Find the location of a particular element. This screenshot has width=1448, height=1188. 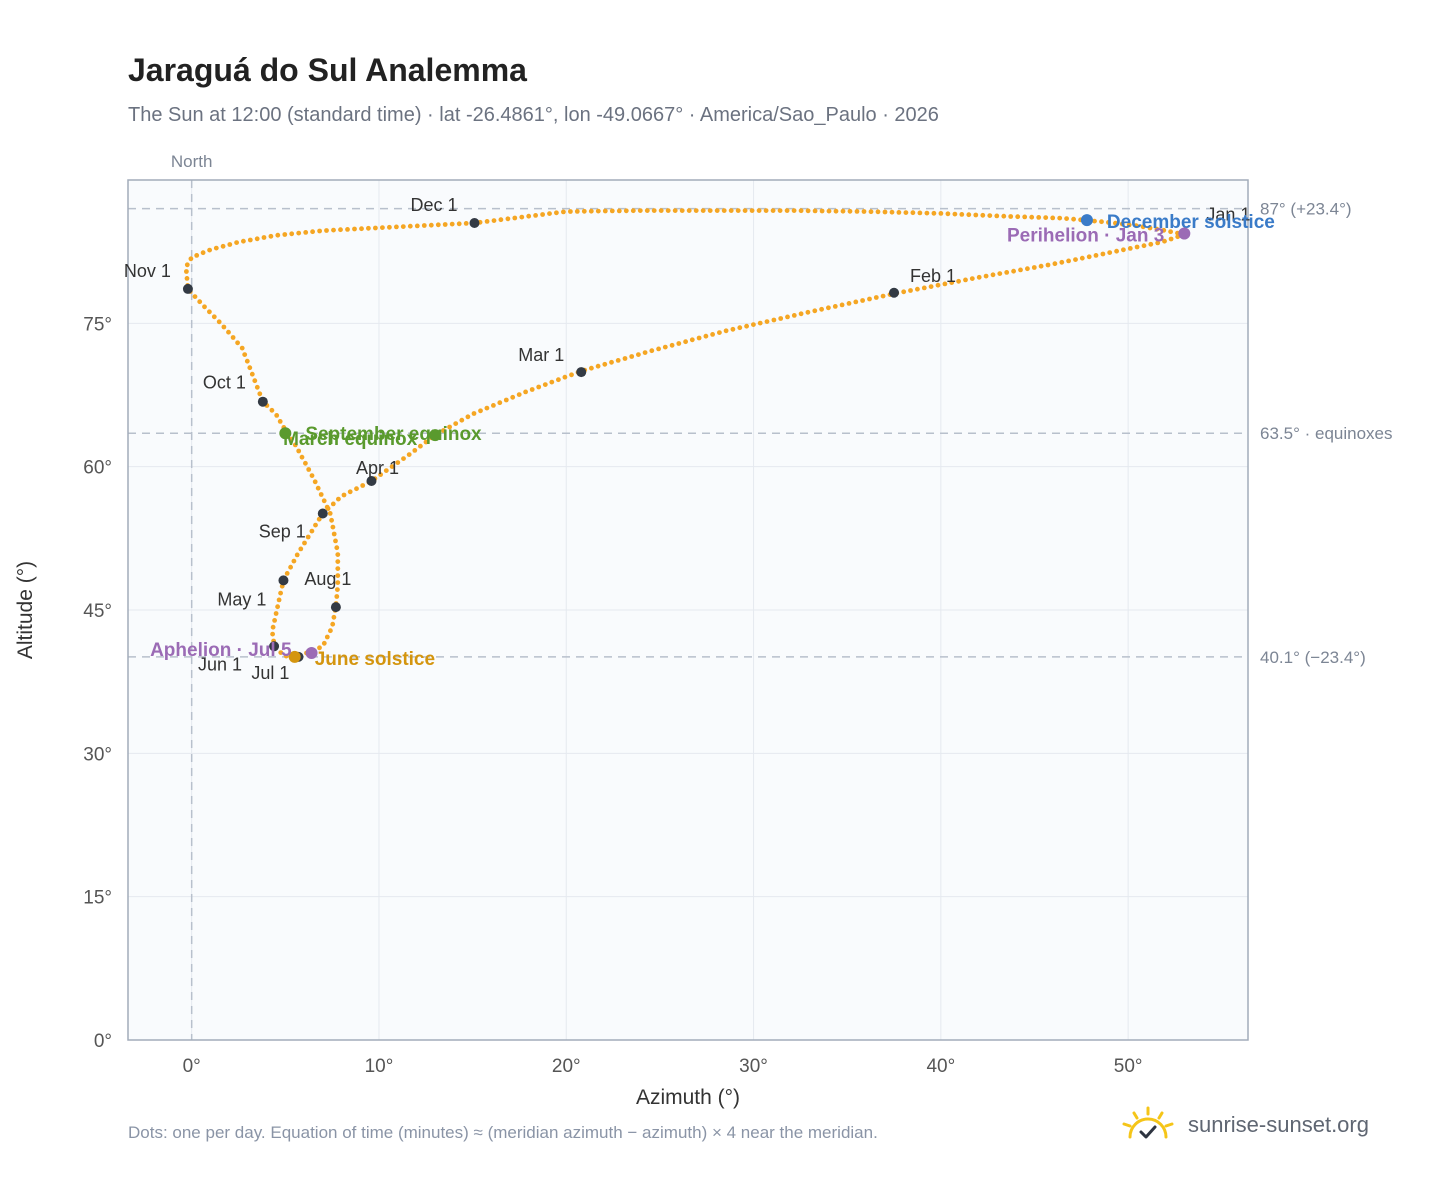

month-label-aug-1: Aug 1 is located at coordinates (327, 579).